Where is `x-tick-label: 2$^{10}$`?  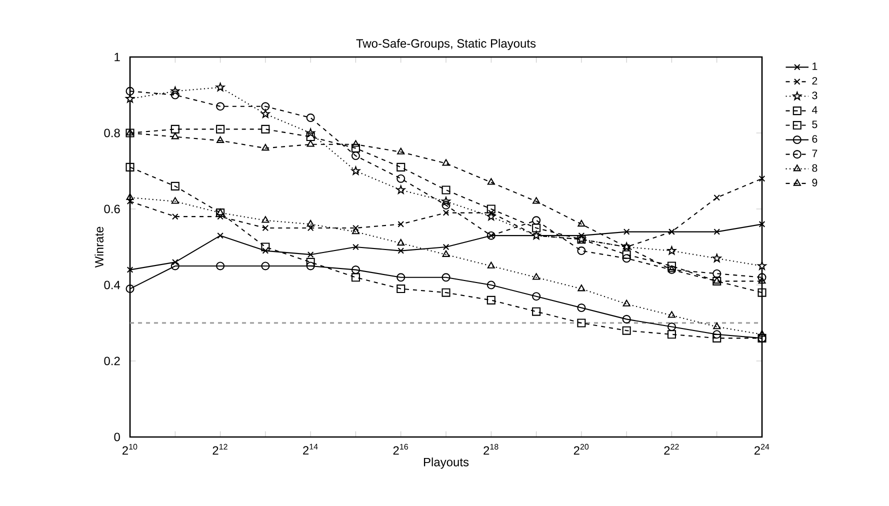
x-tick-label: 2$^{10}$ is located at coordinates (130, 449).